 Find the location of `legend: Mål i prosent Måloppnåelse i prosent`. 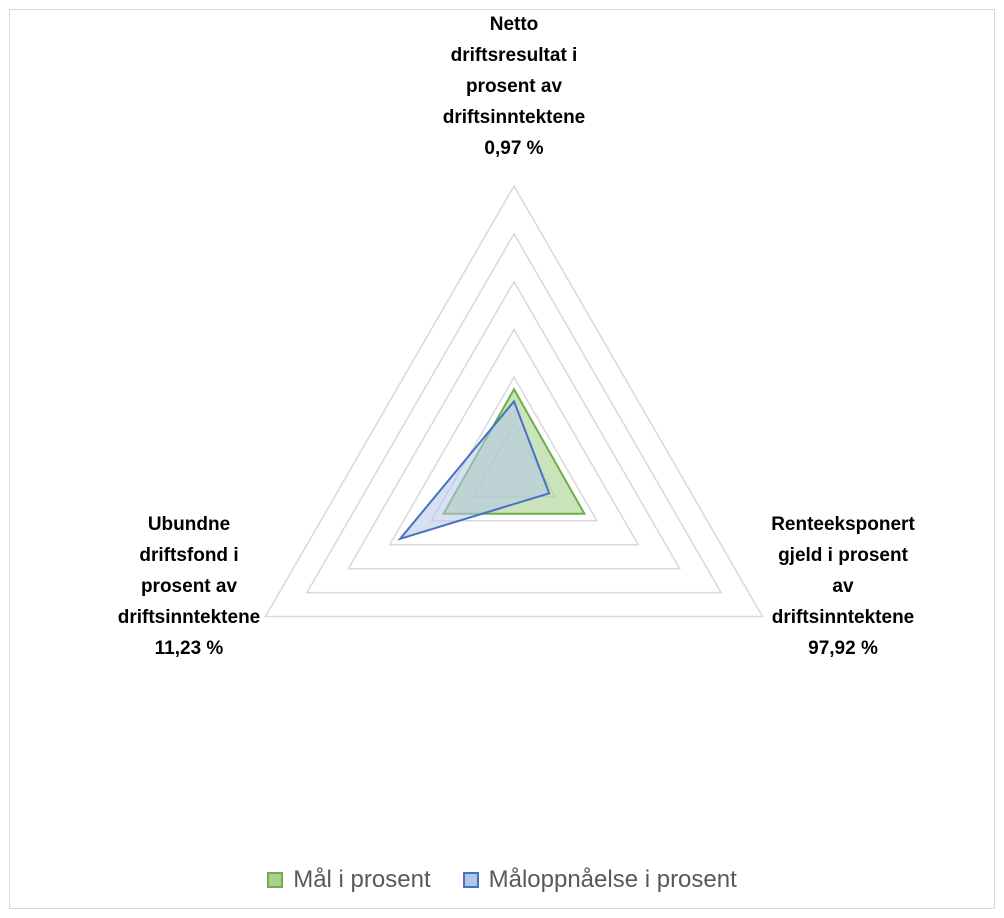

legend: Mål i prosent Måloppnåelse i prosent is located at coordinates (502, 880).